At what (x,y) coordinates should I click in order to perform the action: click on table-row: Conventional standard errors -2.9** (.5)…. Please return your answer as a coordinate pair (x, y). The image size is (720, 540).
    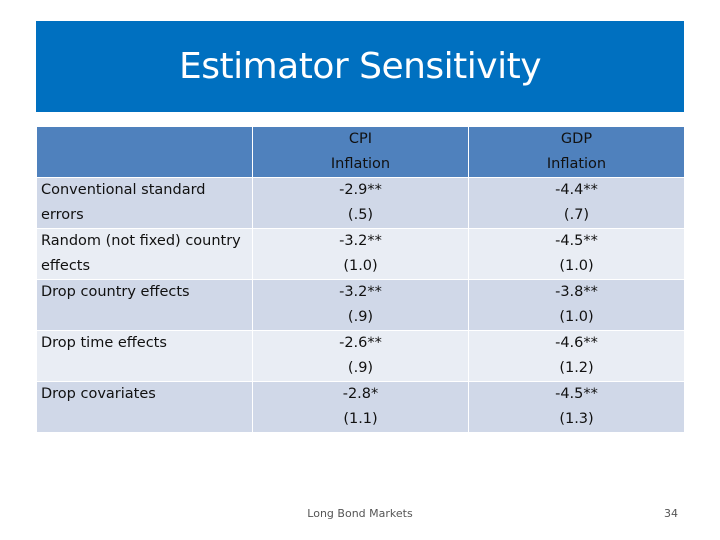
    Looking at the image, I should click on (360, 203).